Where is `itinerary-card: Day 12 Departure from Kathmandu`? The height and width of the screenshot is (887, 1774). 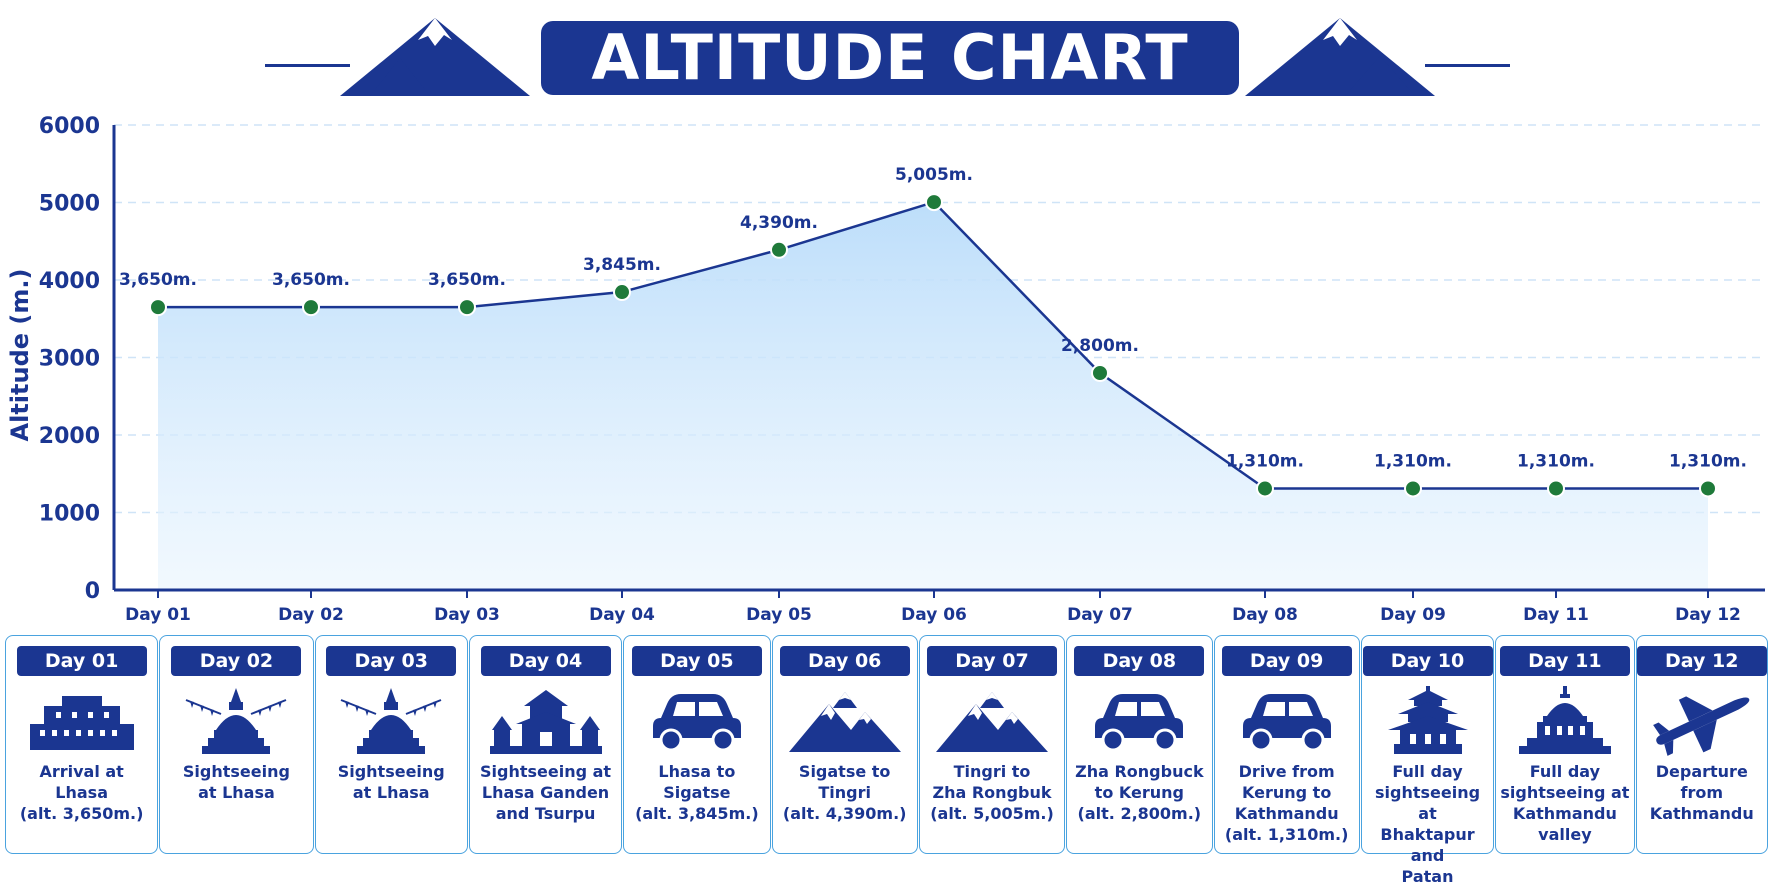
itinerary-card: Day 12 Departure from Kathmandu is located at coordinates (1701, 744).